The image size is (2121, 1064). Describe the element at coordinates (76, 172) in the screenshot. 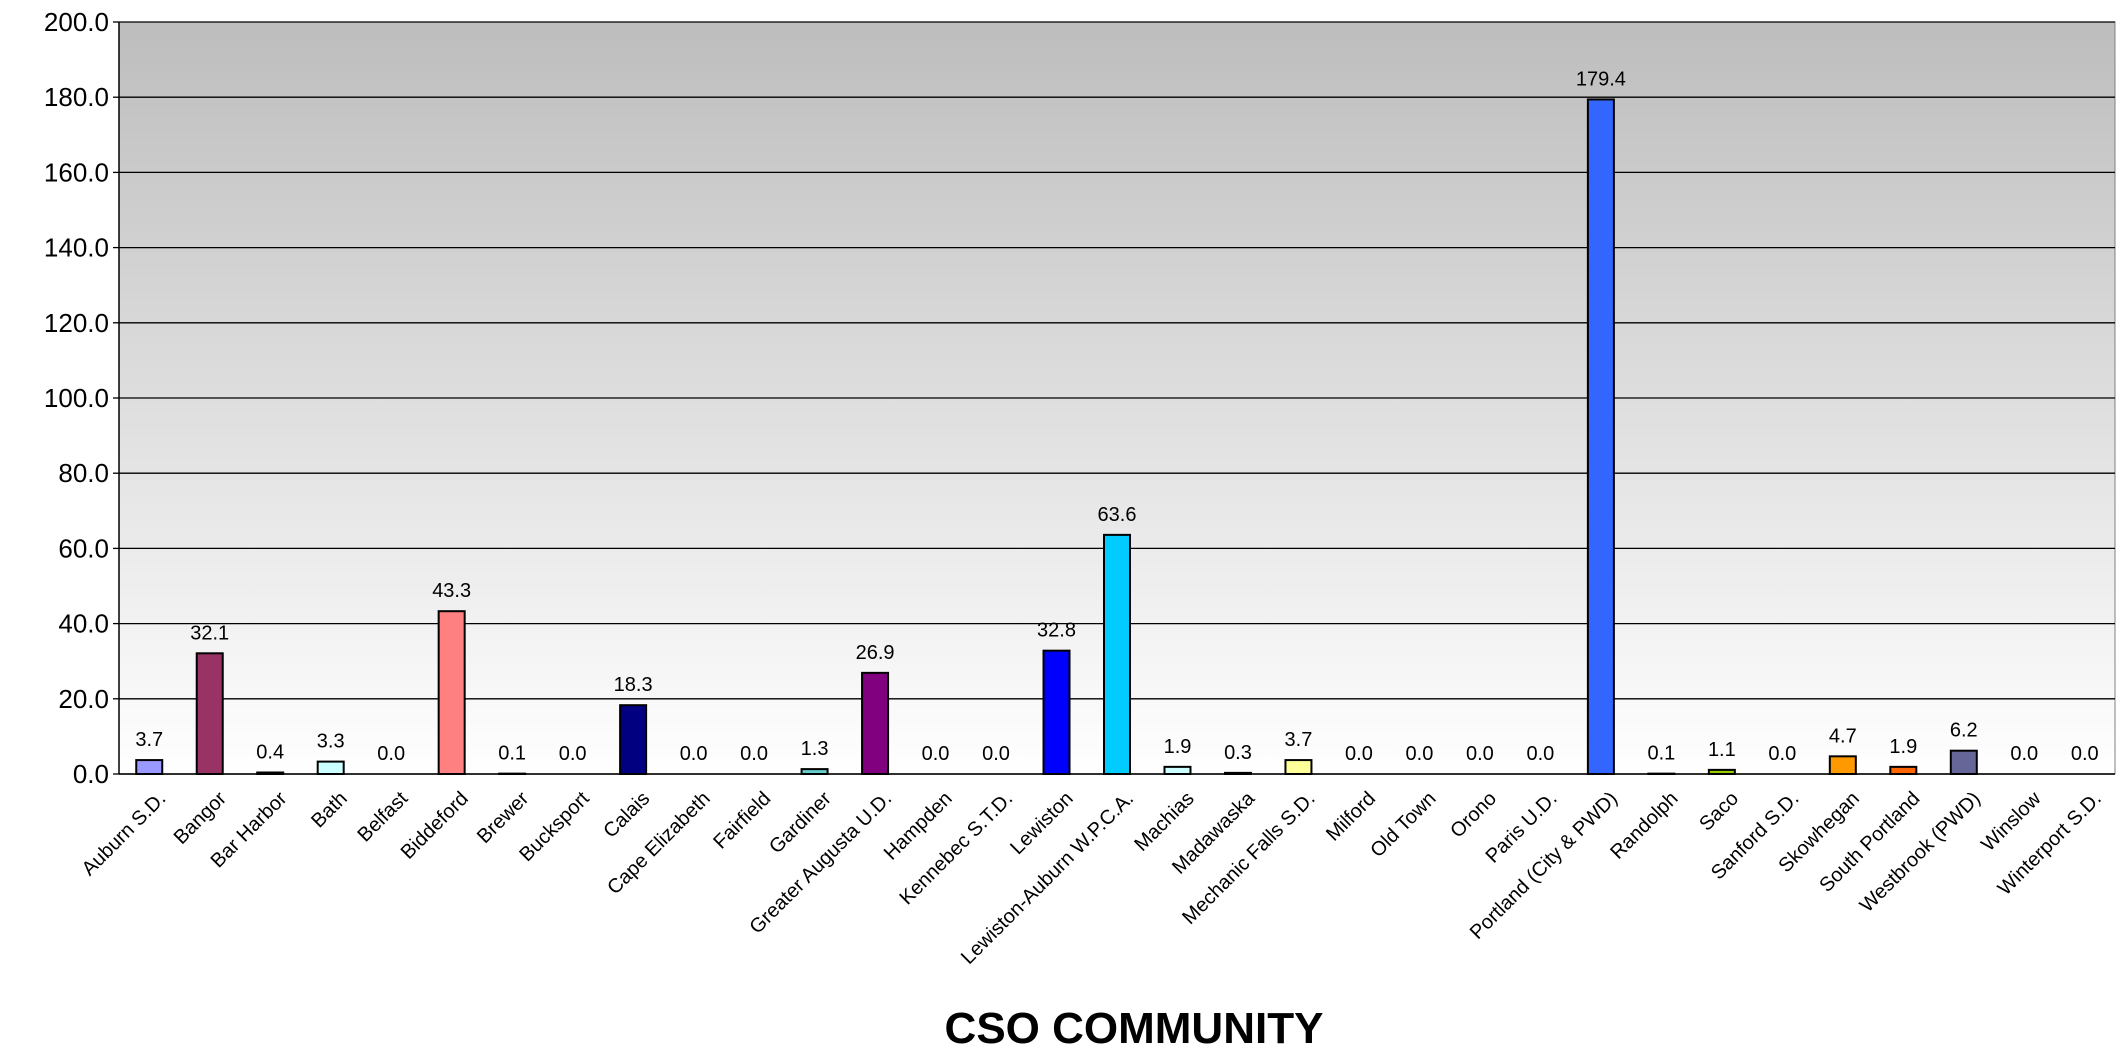

I see `y-tick-label: 160.0` at that location.